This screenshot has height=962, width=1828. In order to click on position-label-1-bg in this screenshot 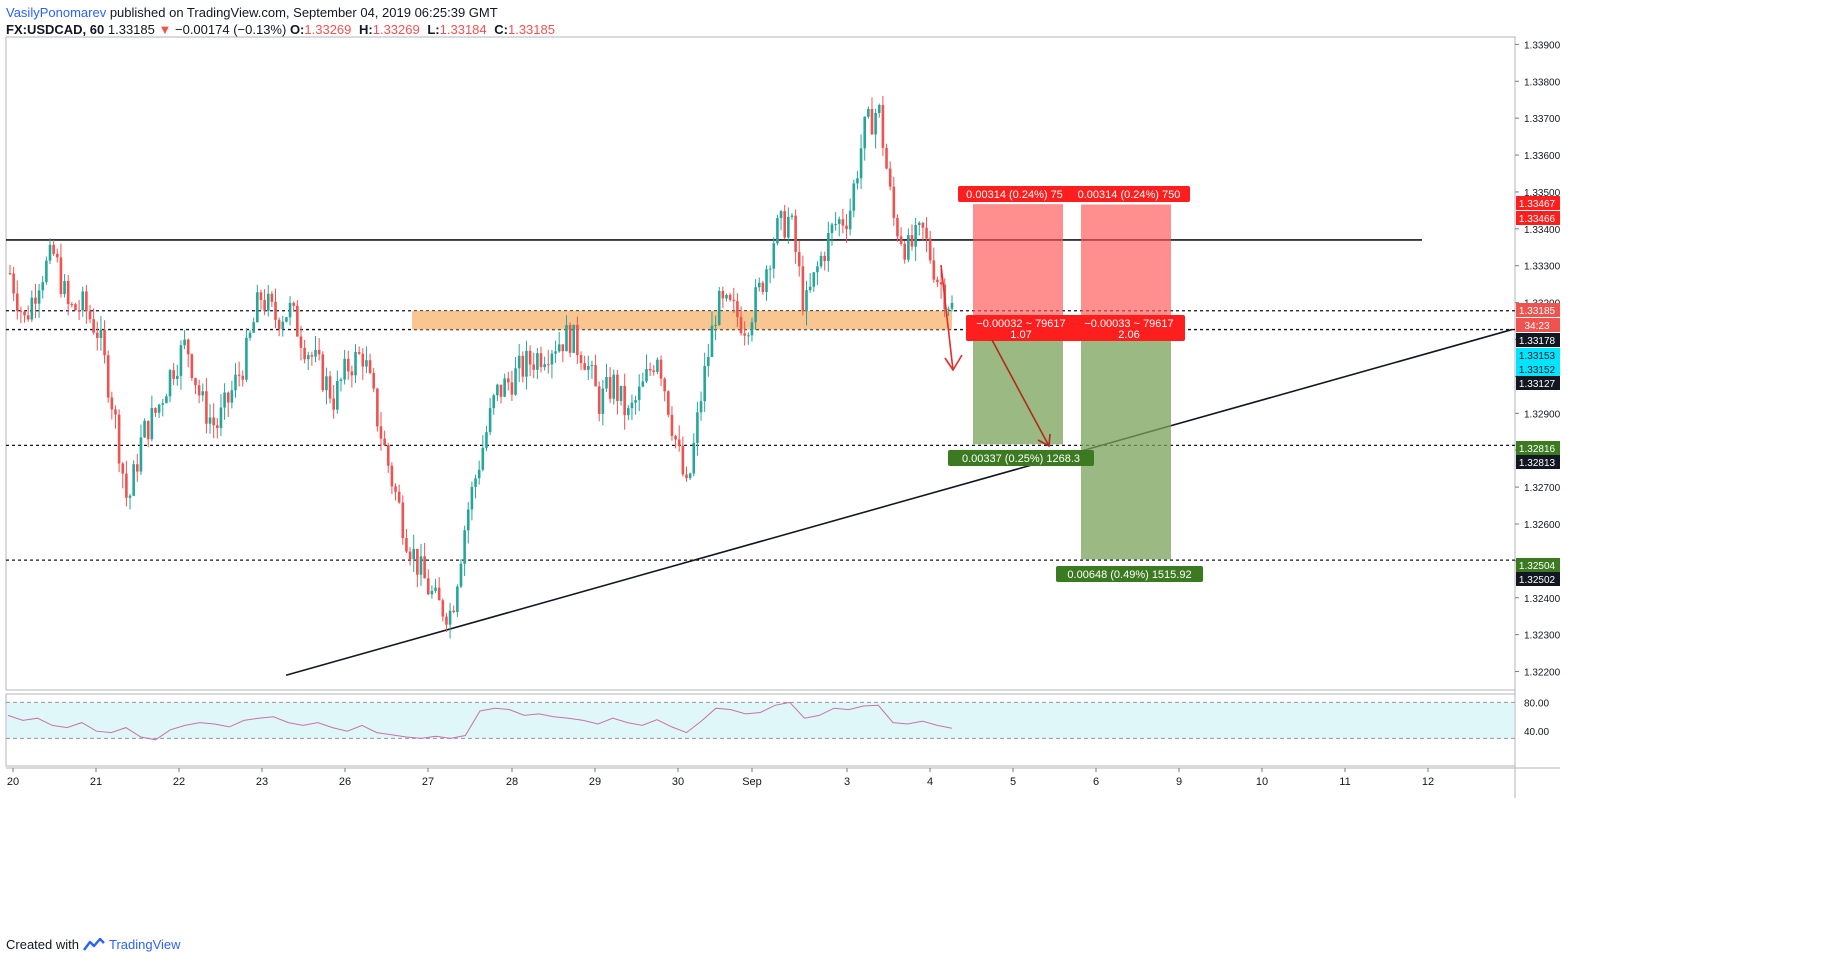, I will do `click(1021, 328)`.